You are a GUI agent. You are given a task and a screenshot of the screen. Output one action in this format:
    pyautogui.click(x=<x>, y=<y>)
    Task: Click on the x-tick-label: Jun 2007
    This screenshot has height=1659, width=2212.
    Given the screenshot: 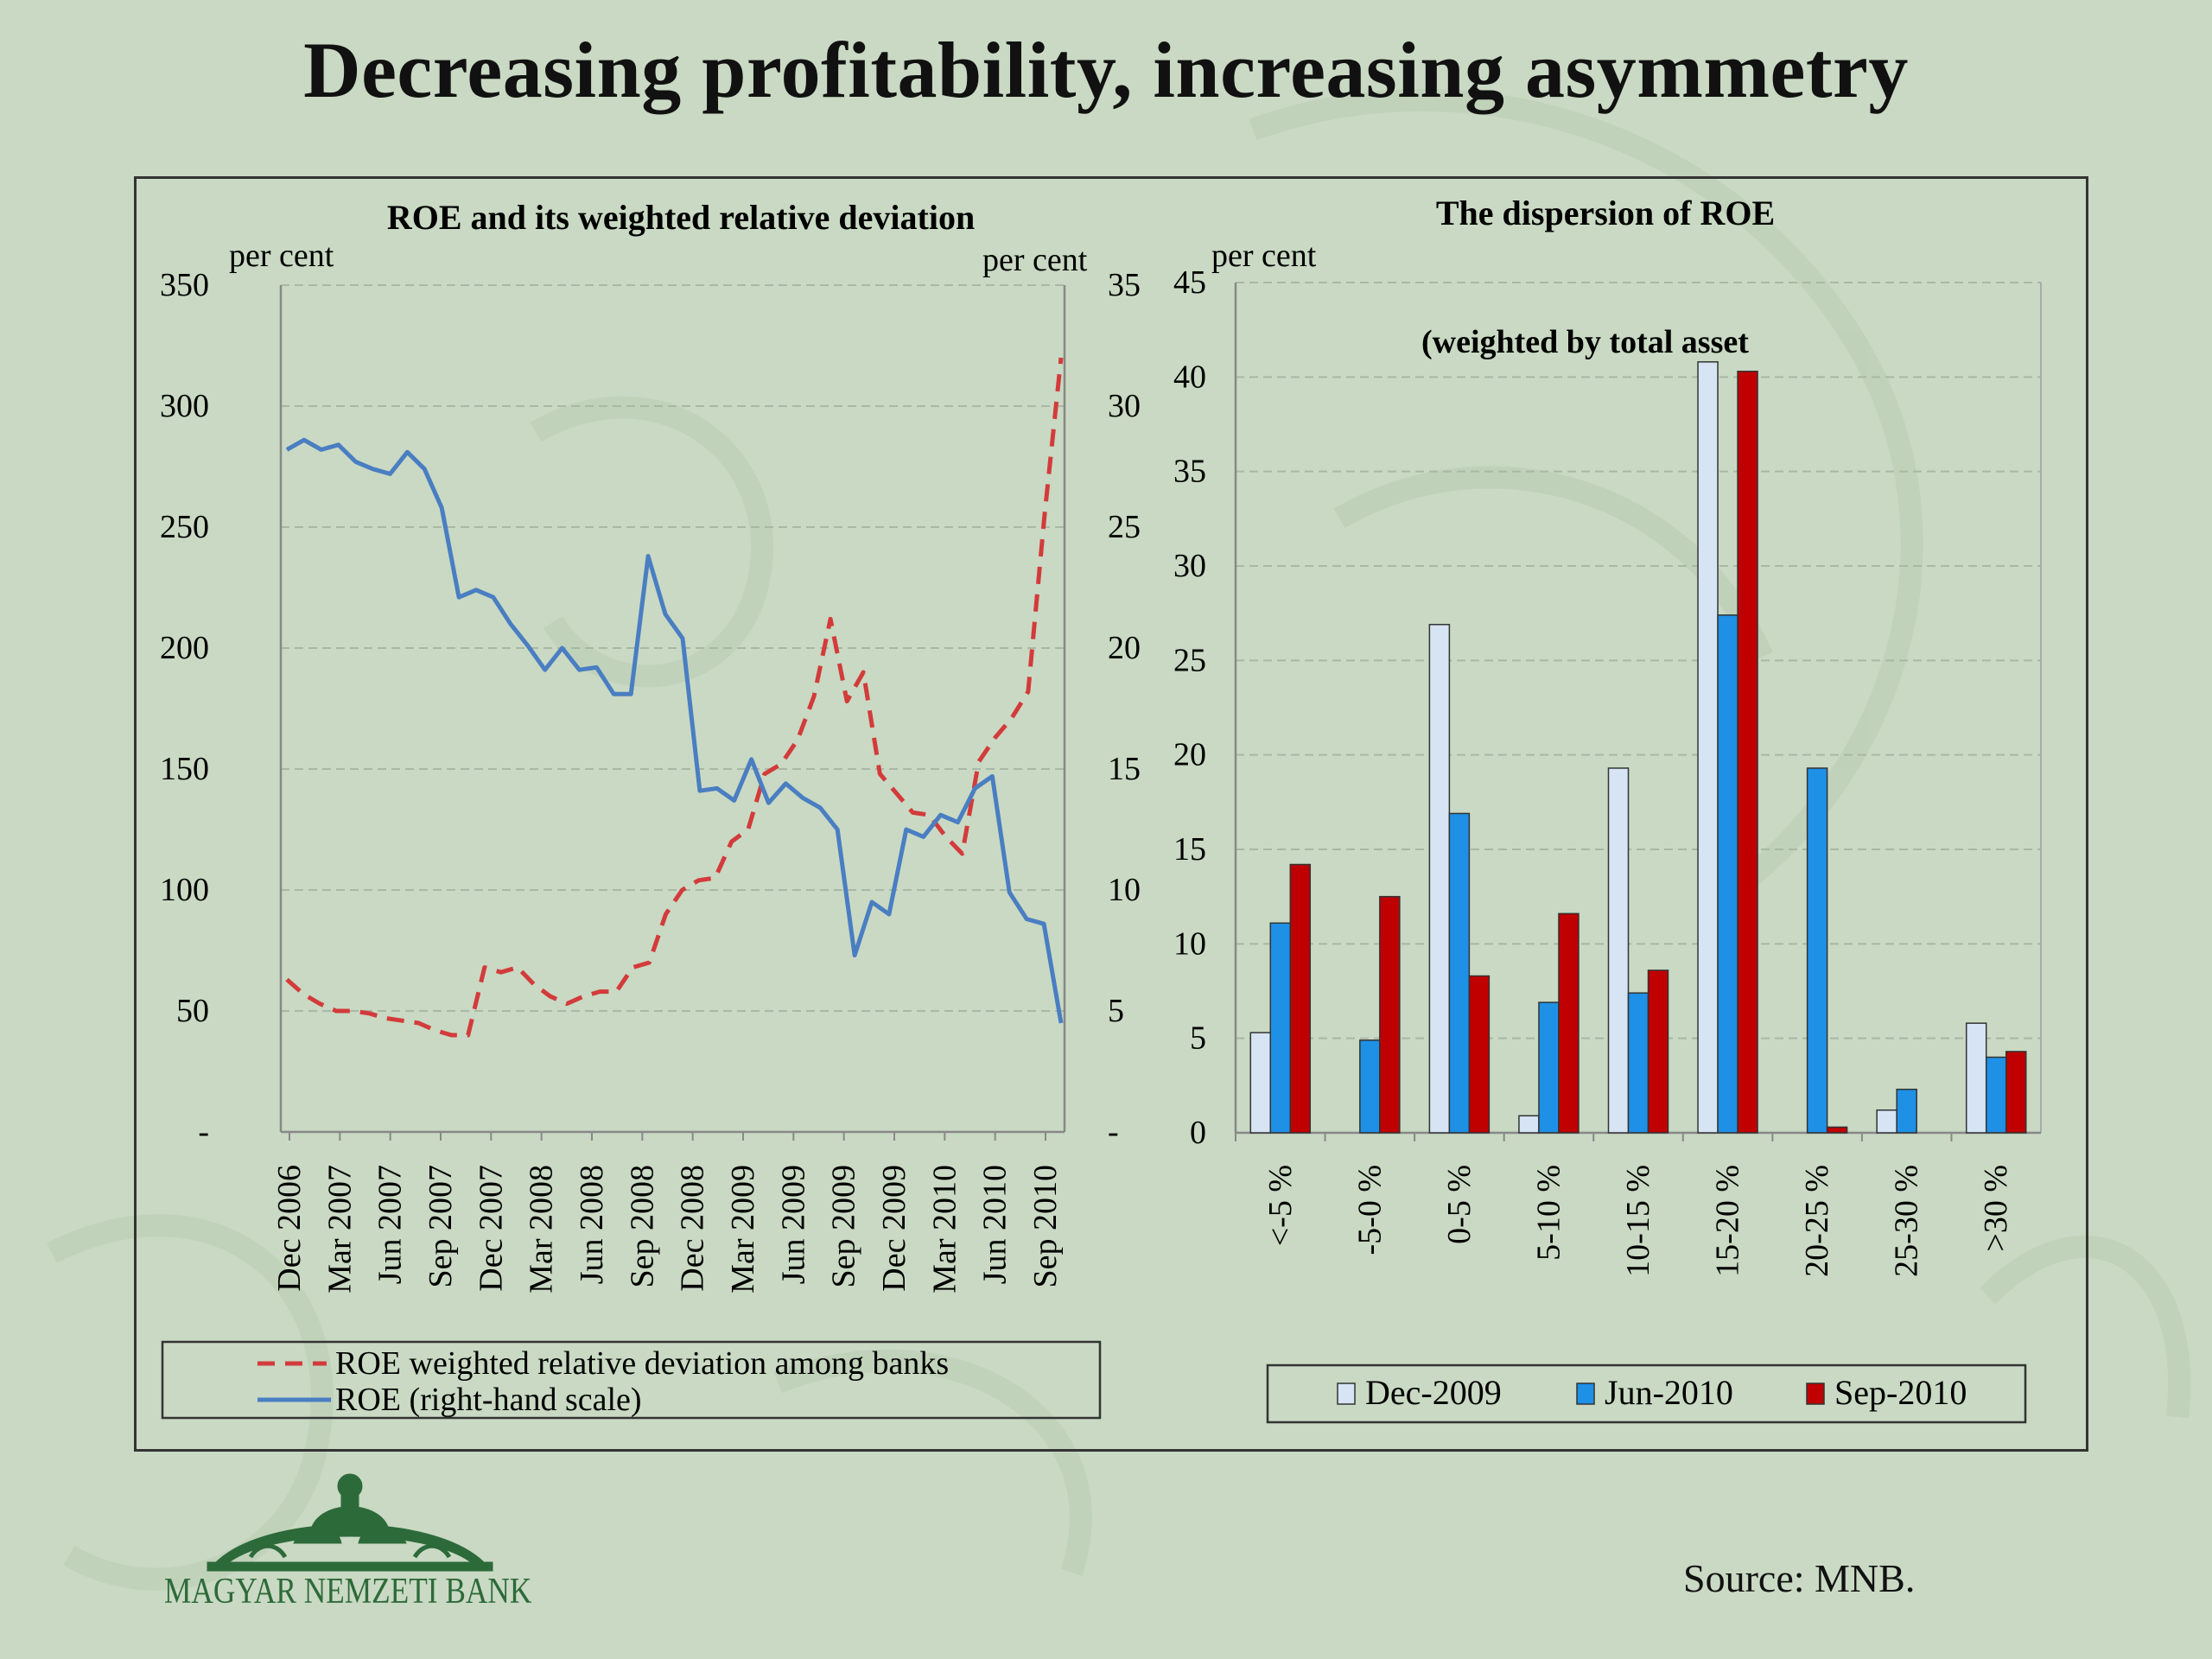 What is the action you would take?
    pyautogui.click(x=390, y=1224)
    